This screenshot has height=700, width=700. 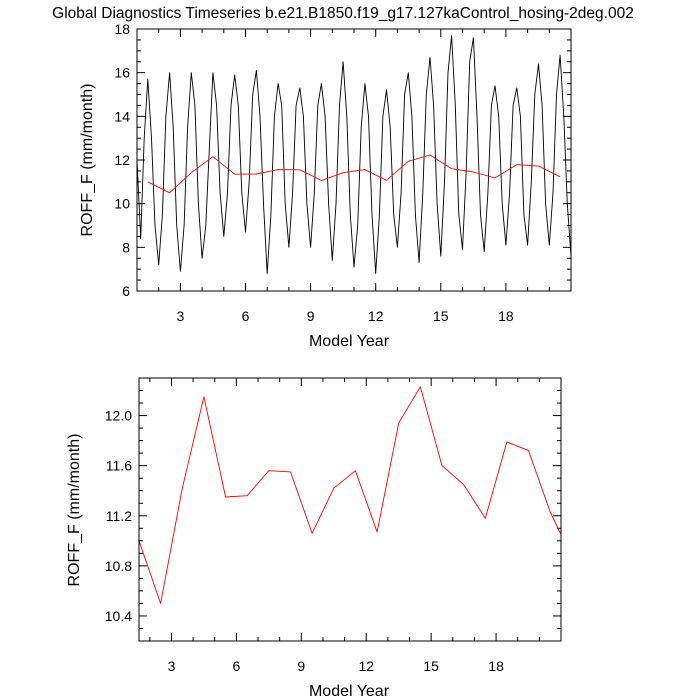 What do you see at coordinates (74, 510) in the screenshot?
I see `bottom-chart-ylabel: ROFF_F (mm/month)` at bounding box center [74, 510].